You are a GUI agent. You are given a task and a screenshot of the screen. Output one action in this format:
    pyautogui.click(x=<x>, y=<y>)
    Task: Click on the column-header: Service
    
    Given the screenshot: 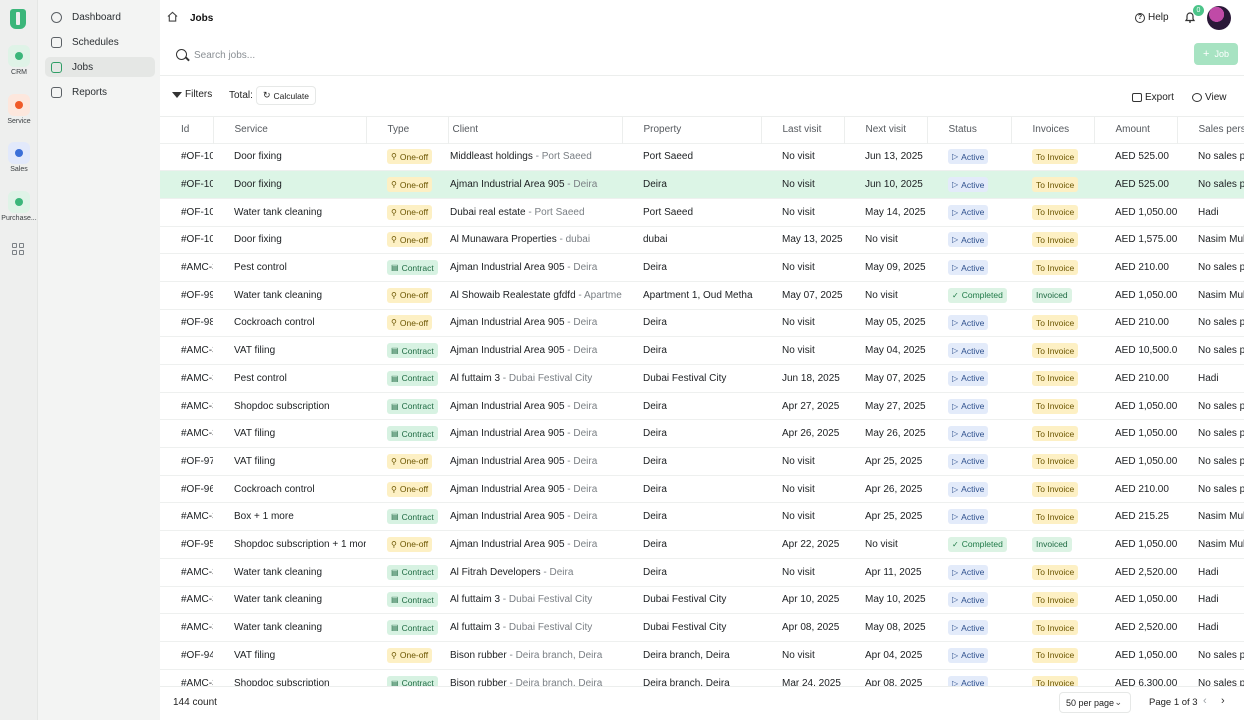 What is the action you would take?
    pyautogui.click(x=290, y=130)
    